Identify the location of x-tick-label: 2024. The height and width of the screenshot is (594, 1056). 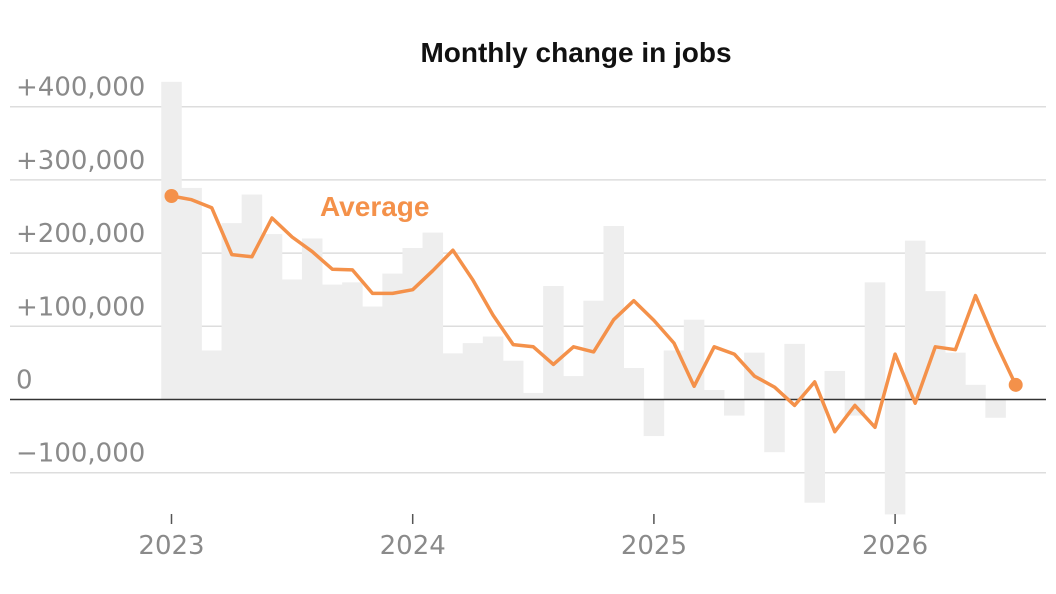
(413, 546).